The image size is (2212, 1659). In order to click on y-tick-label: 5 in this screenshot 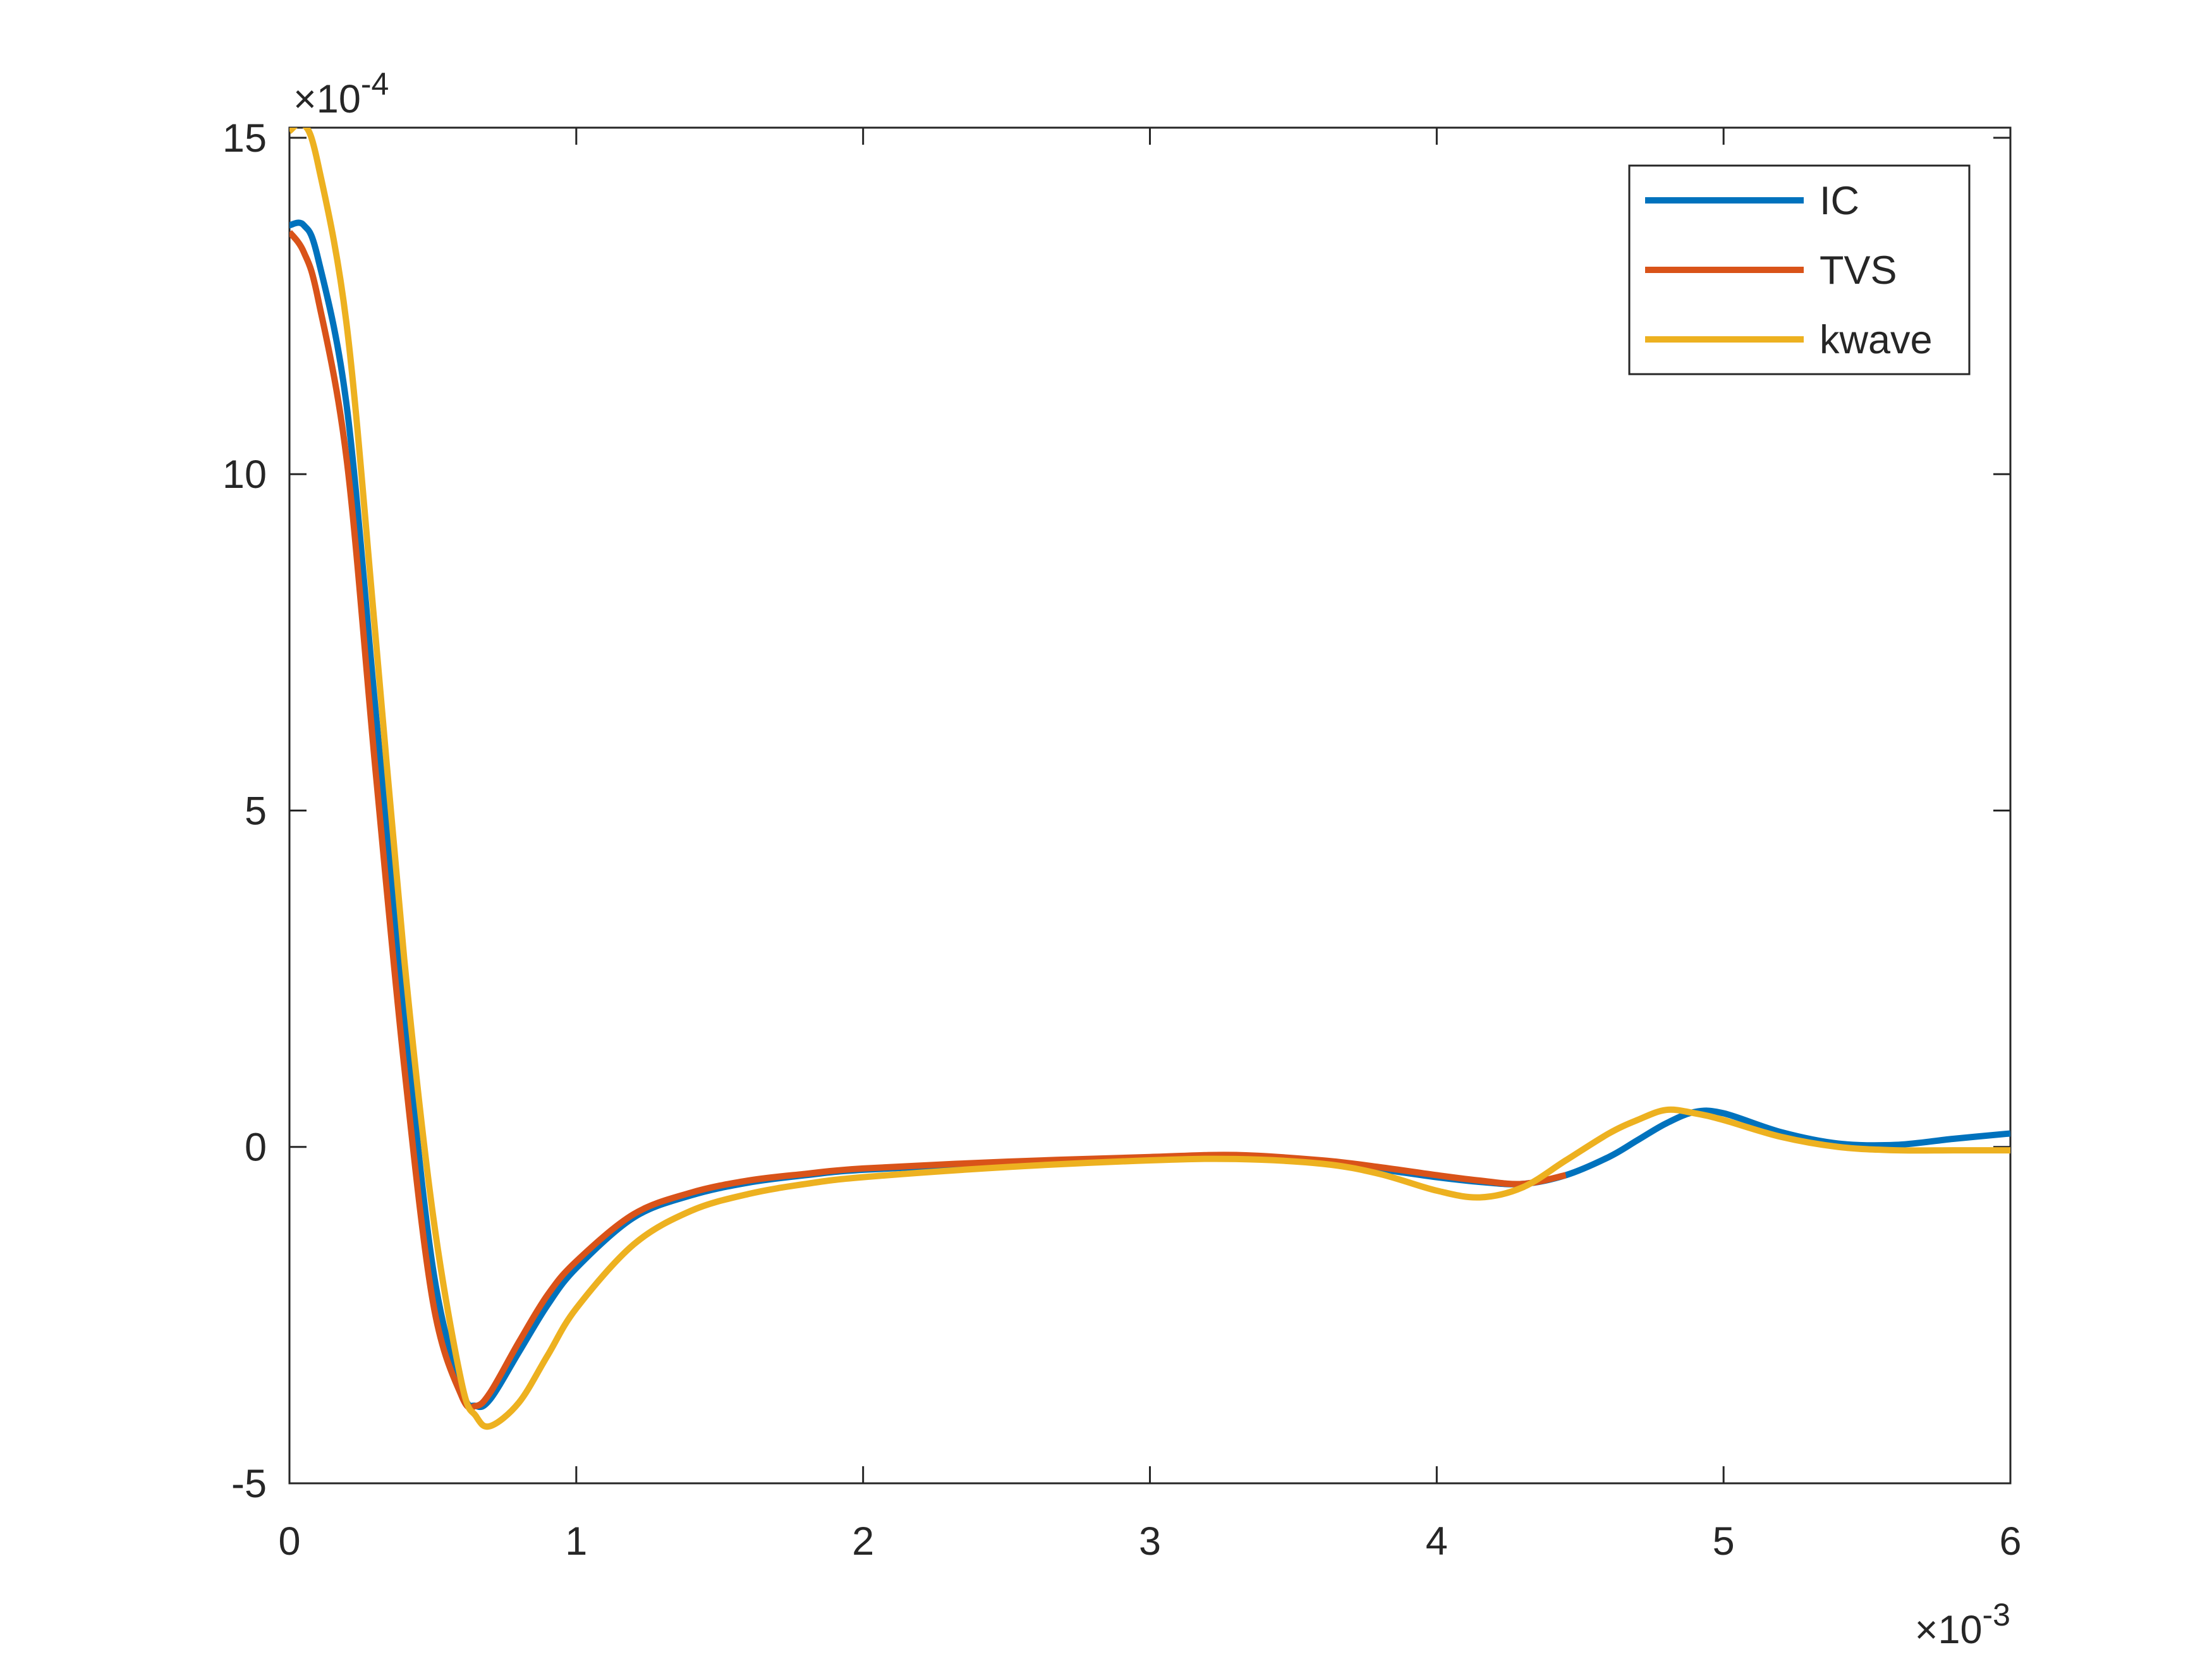, I will do `click(256, 811)`.